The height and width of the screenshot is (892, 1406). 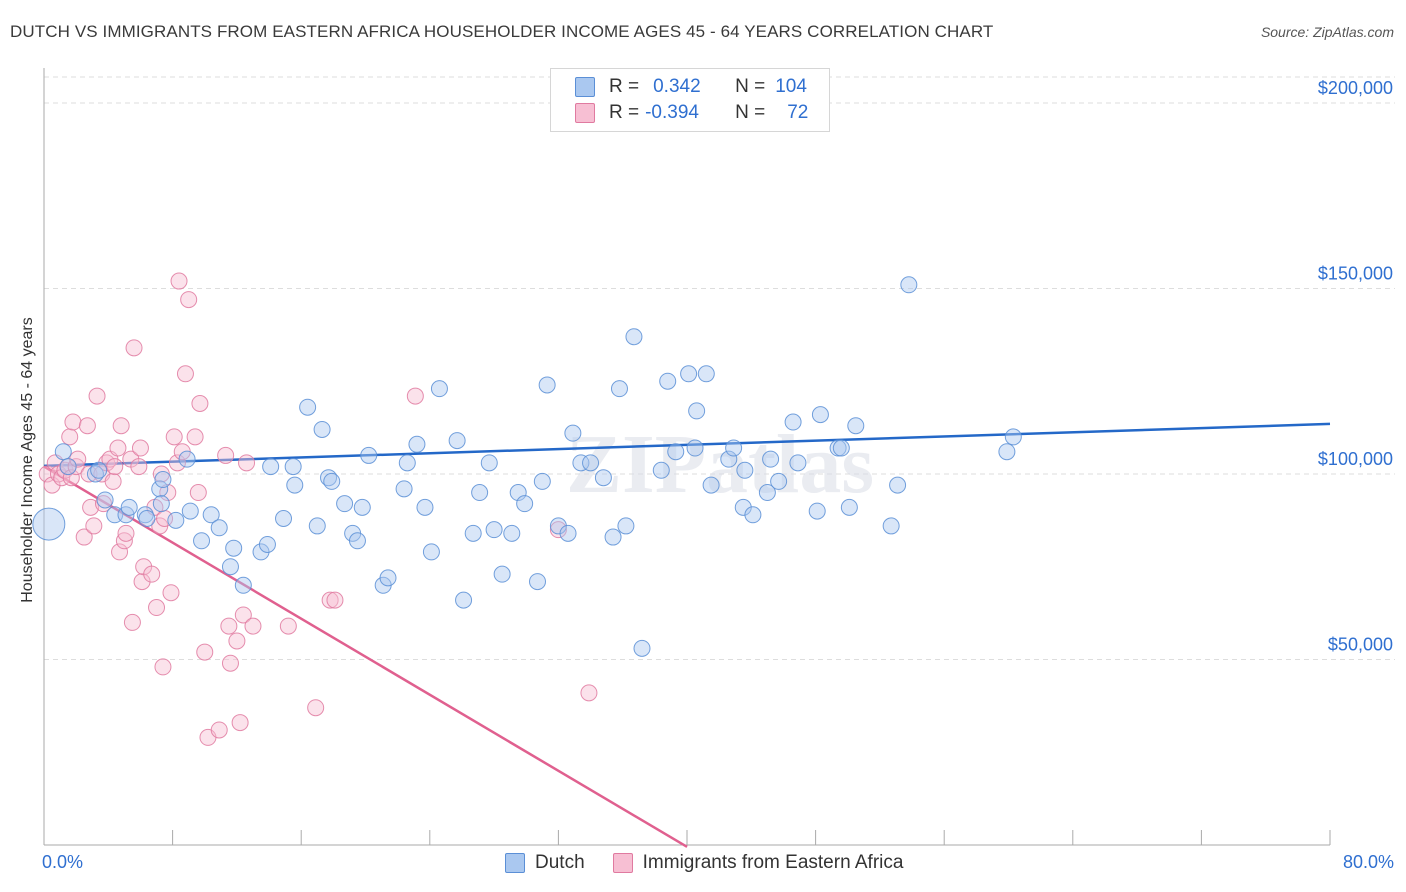 What do you see at coordinates (750, 86) in the screenshot?
I see `legend-n-label: N =` at bounding box center [750, 86].